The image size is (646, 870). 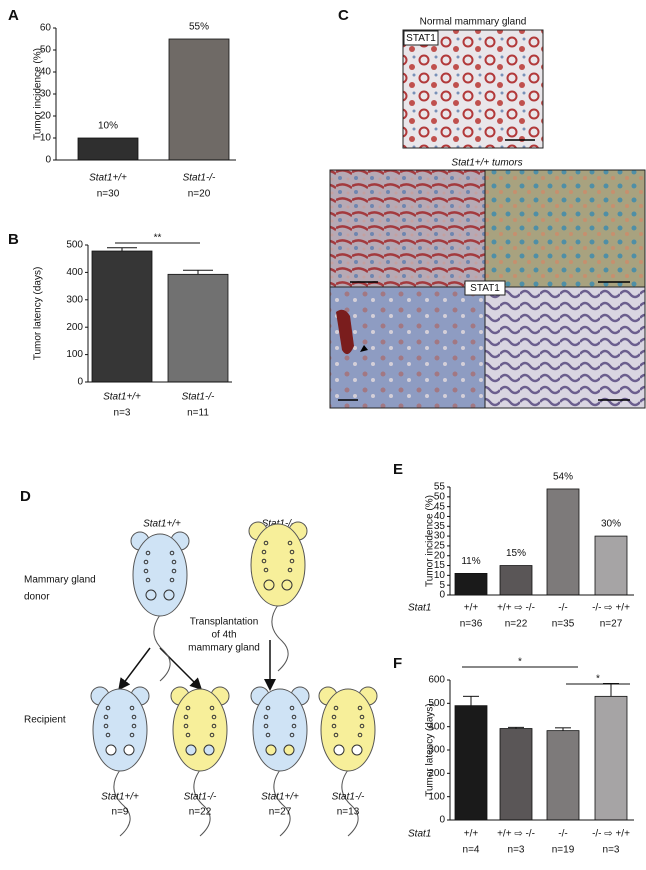 What do you see at coordinates (108, 126) in the screenshot?
I see `value-label: 10%` at bounding box center [108, 126].